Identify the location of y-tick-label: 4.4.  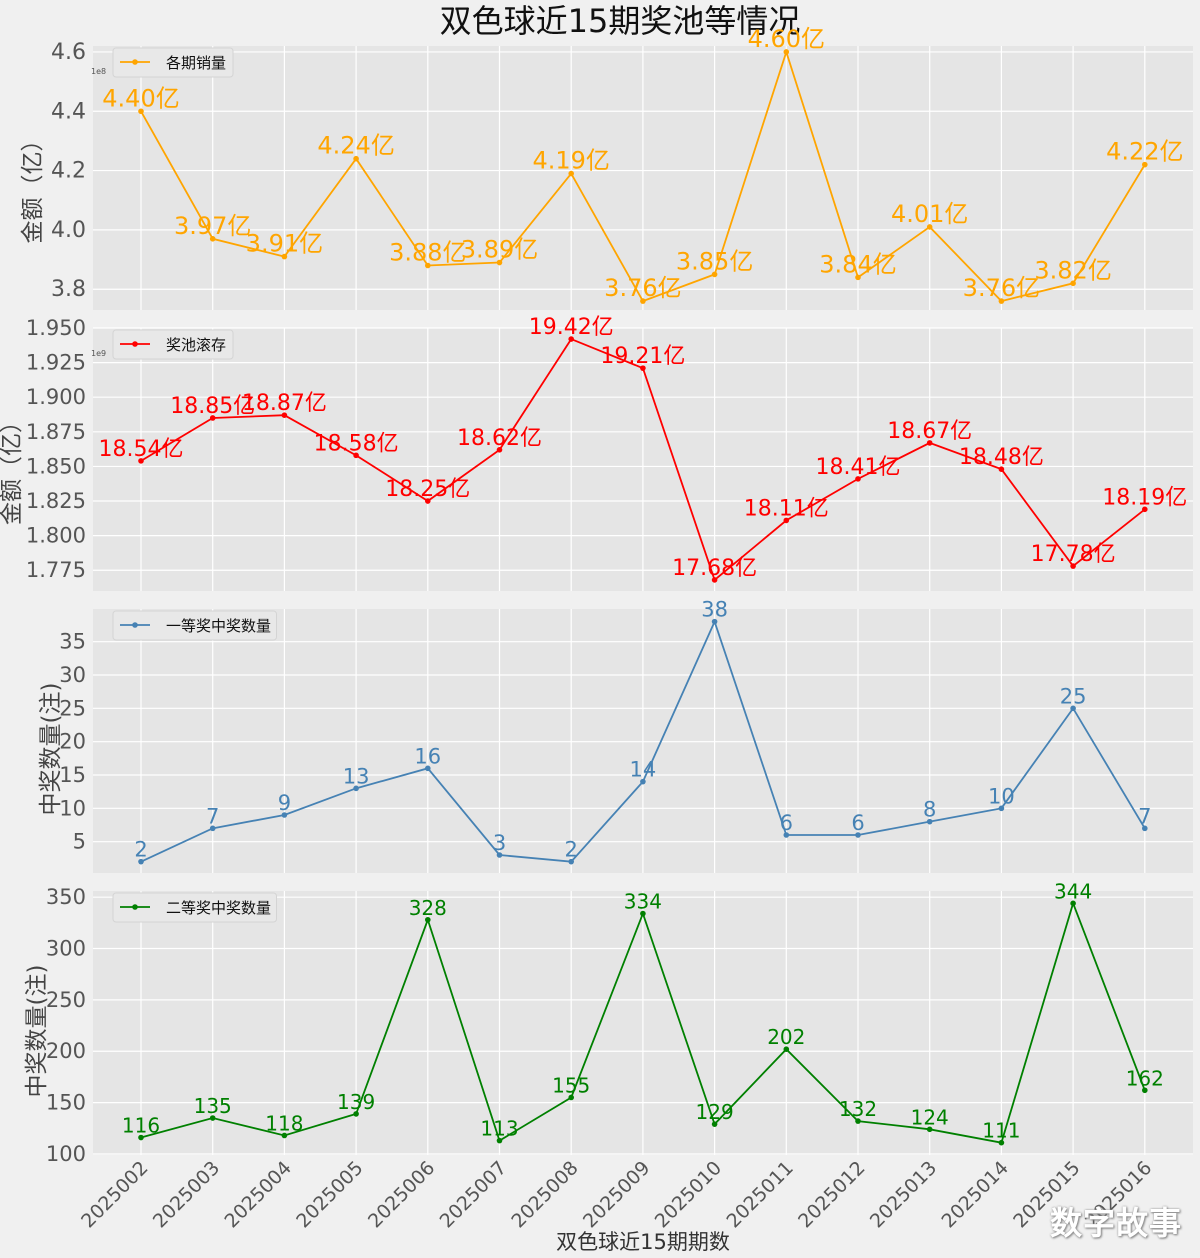
(68, 111).